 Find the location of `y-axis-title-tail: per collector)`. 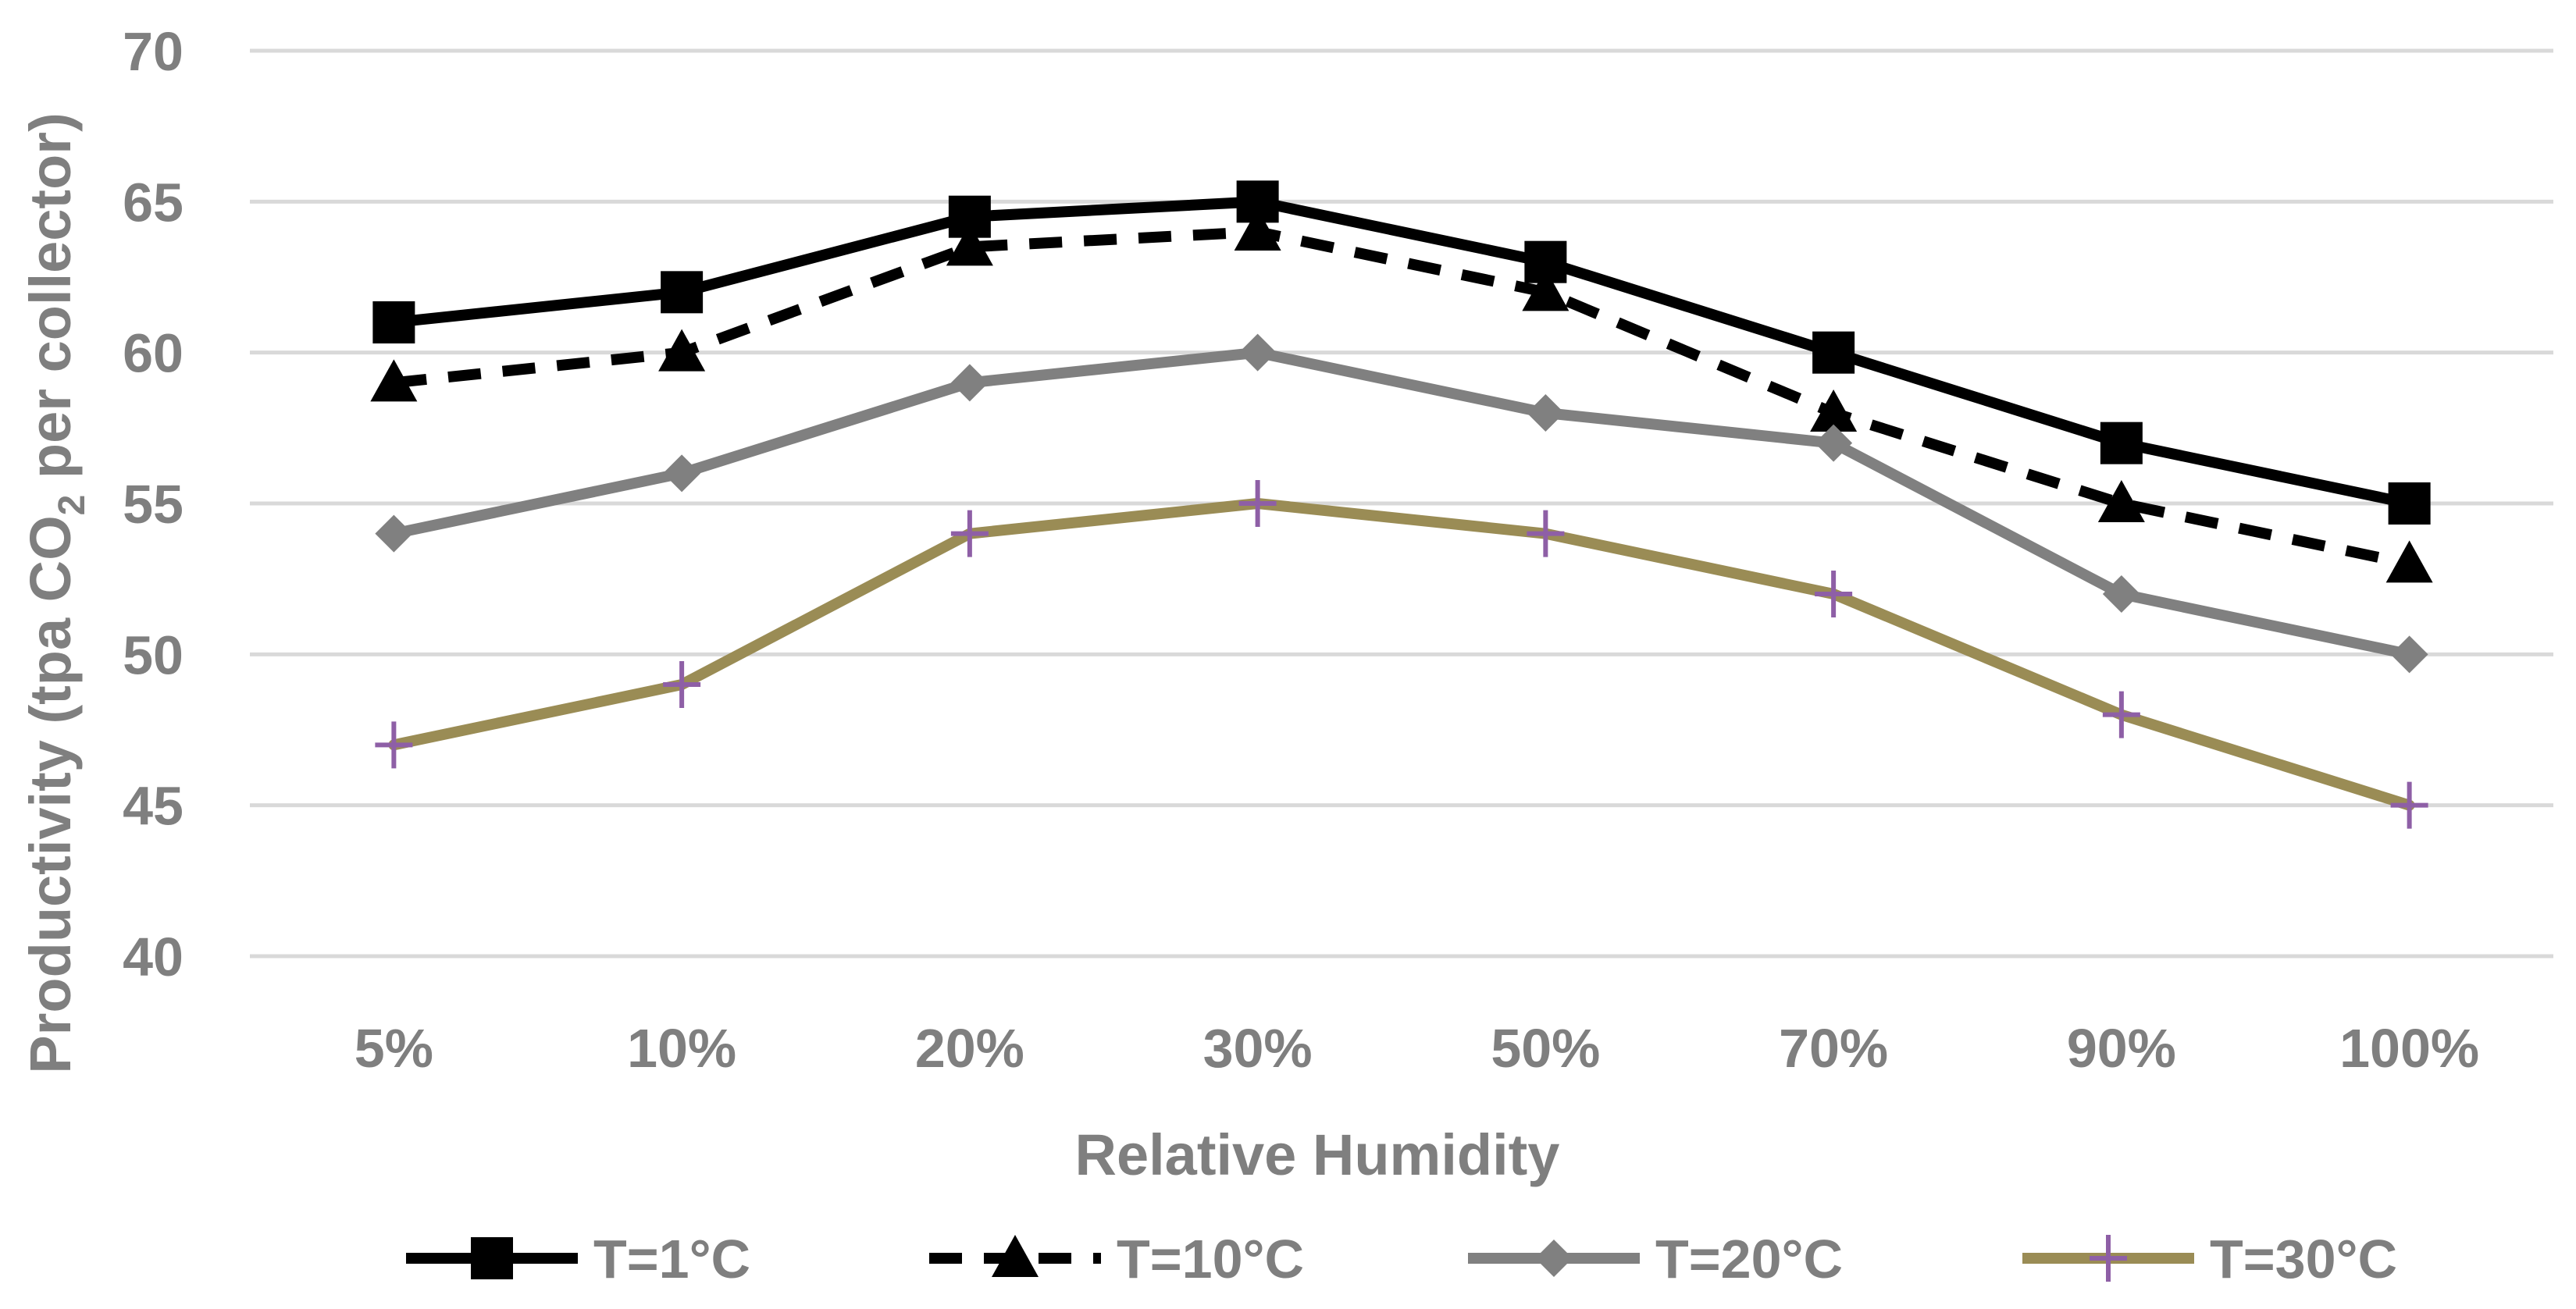

y-axis-title-tail: per collector) is located at coordinates (50, 303).